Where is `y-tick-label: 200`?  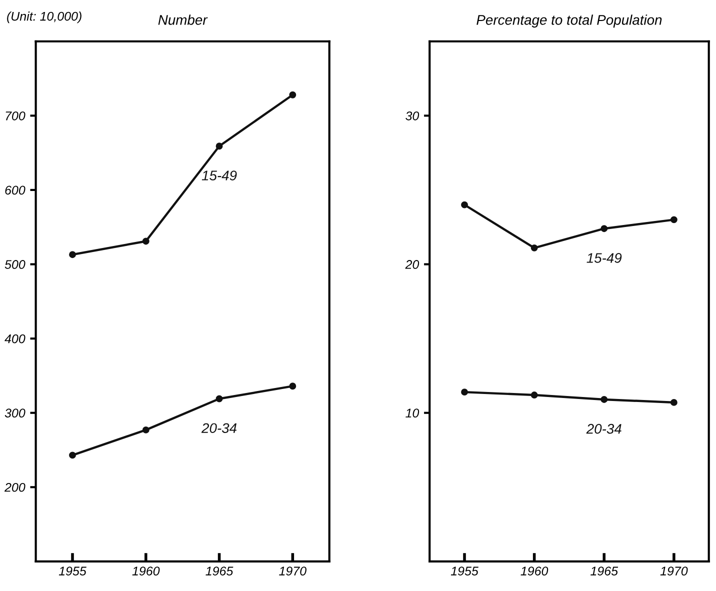
y-tick-label: 200 is located at coordinates (15, 487).